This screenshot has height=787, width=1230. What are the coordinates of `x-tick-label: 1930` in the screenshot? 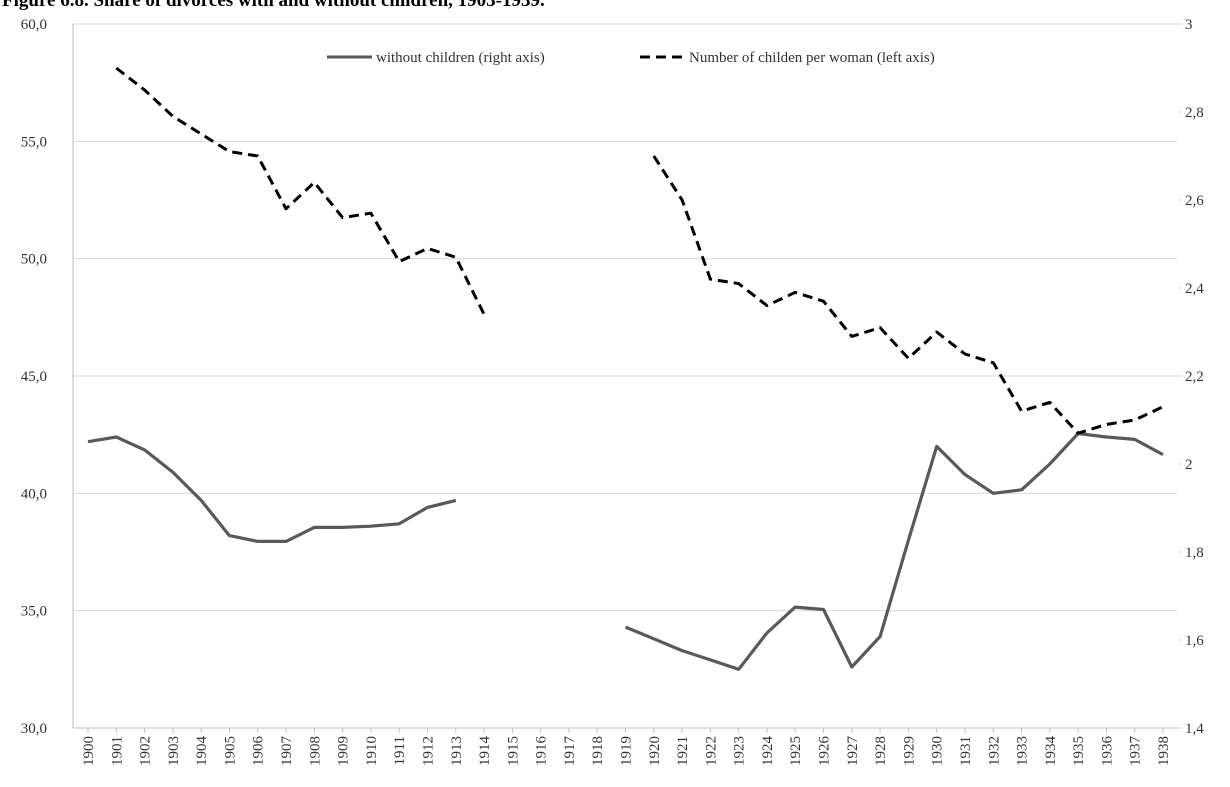 It's located at (938, 751).